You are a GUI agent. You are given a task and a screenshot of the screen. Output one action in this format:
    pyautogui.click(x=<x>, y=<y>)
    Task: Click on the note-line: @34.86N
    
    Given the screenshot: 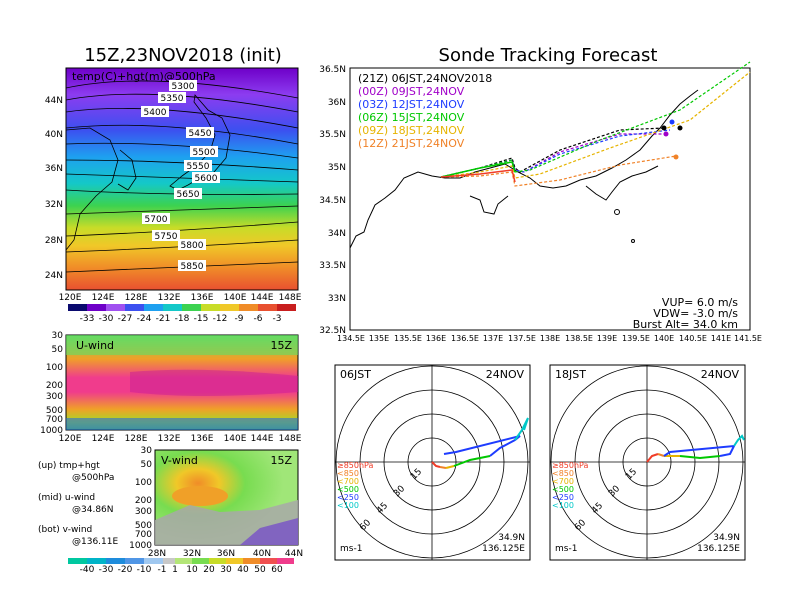 What is the action you would take?
    pyautogui.click(x=93, y=510)
    